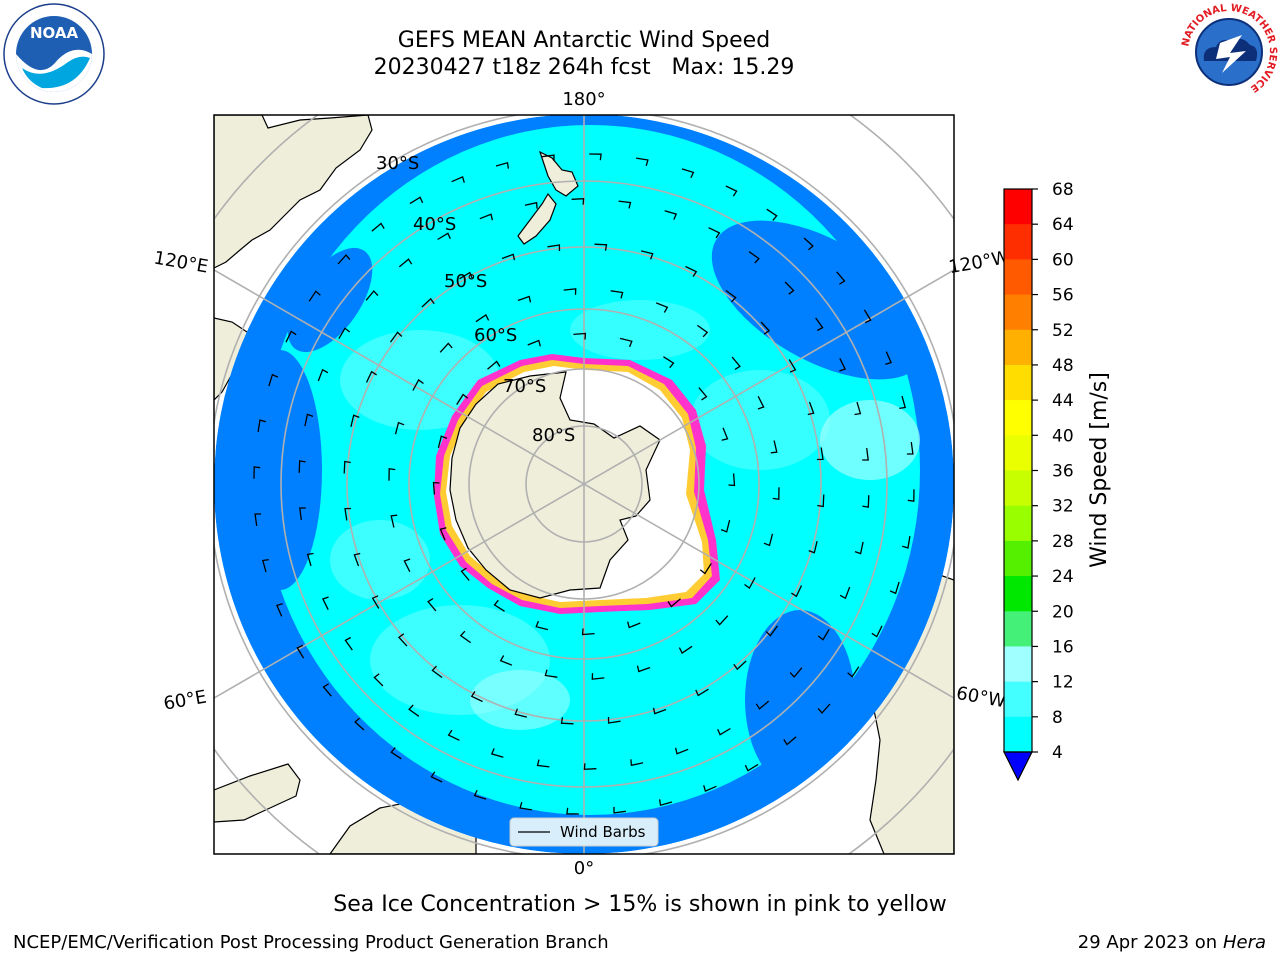  I want to click on lon-label-60e: 60°E, so click(185, 700).